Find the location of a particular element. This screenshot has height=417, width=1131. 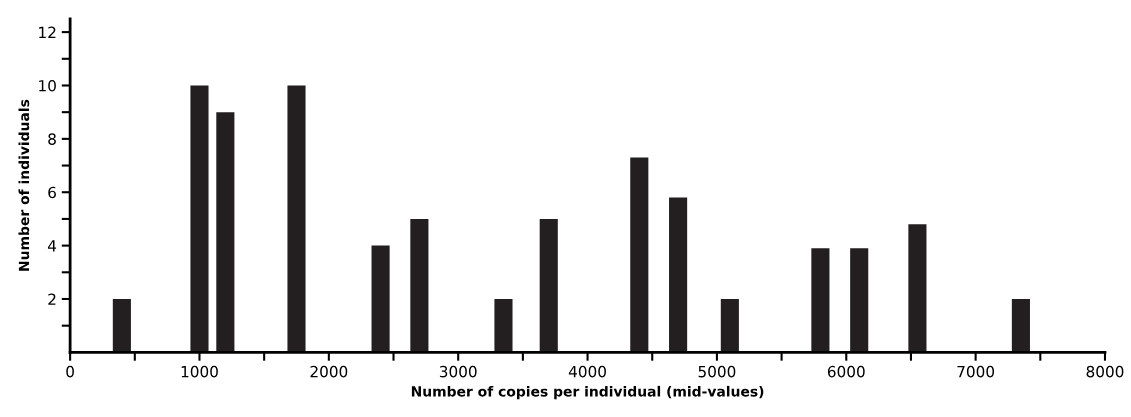

x-tick-label: 2000 is located at coordinates (329, 371).